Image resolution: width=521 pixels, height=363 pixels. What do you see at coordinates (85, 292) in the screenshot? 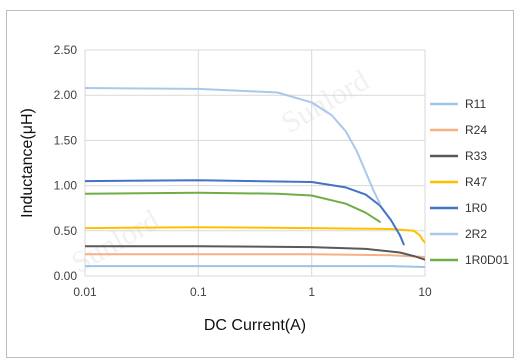
I see `x-tick-label: 0.01` at bounding box center [85, 292].